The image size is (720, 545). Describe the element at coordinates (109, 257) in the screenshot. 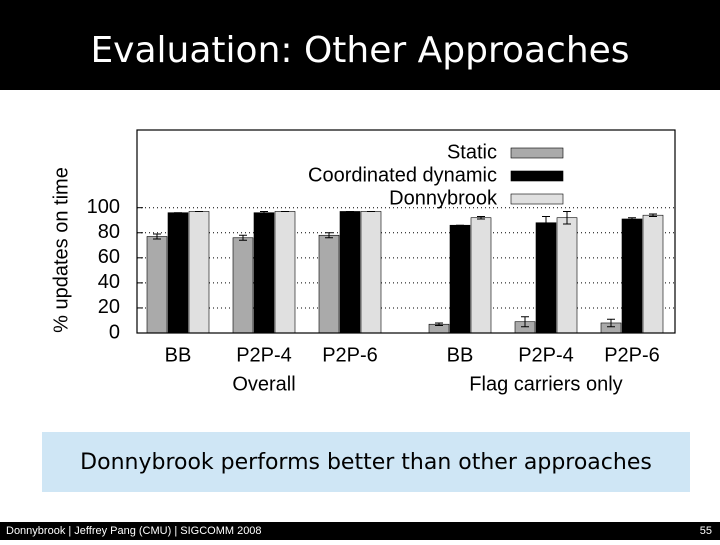

I see `y-tick-label: 60` at that location.